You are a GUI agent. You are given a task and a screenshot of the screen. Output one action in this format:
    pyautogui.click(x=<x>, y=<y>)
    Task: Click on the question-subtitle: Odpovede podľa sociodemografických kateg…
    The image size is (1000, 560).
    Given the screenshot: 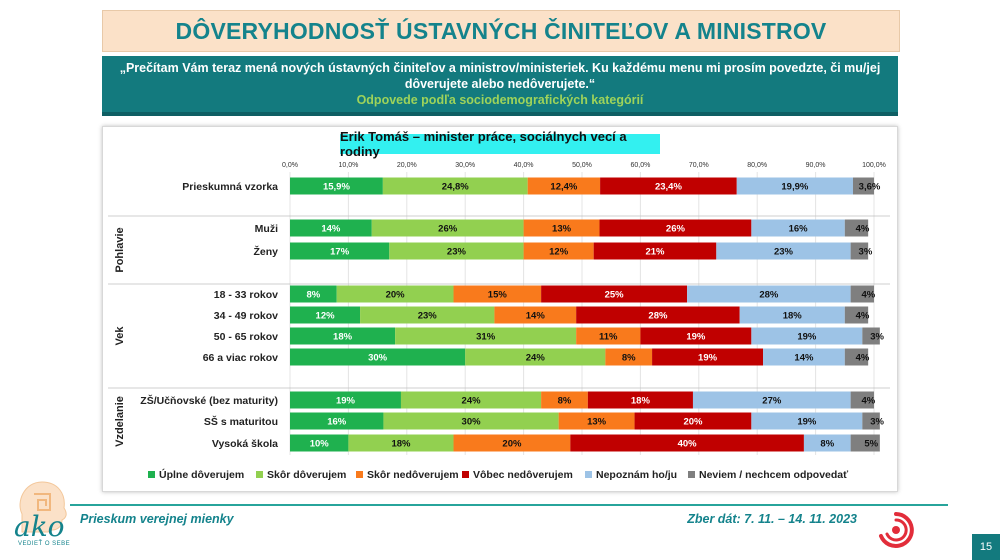 What is the action you would take?
    pyautogui.click(x=500, y=100)
    